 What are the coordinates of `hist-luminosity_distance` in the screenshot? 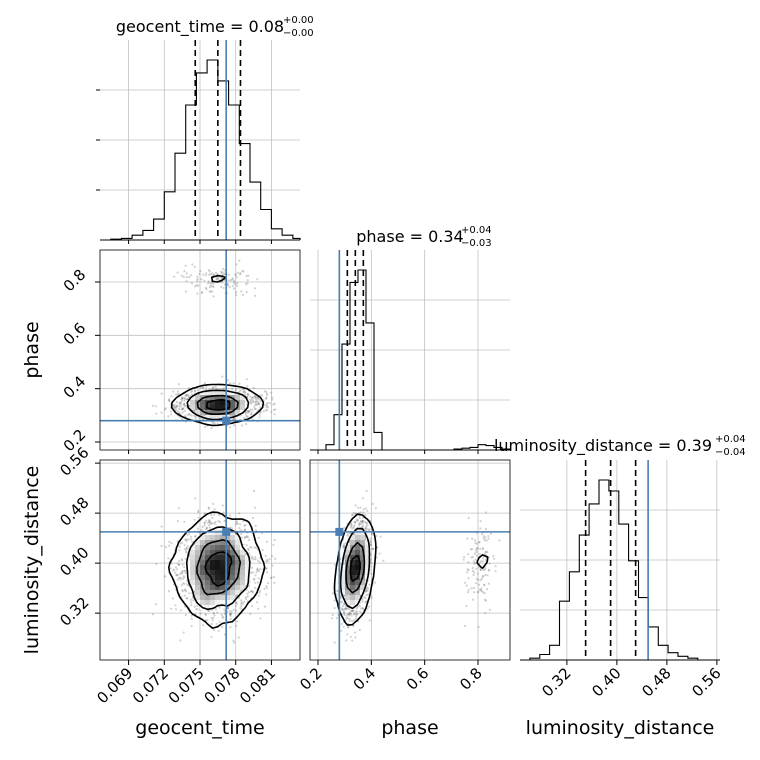 It's located at (620, 570).